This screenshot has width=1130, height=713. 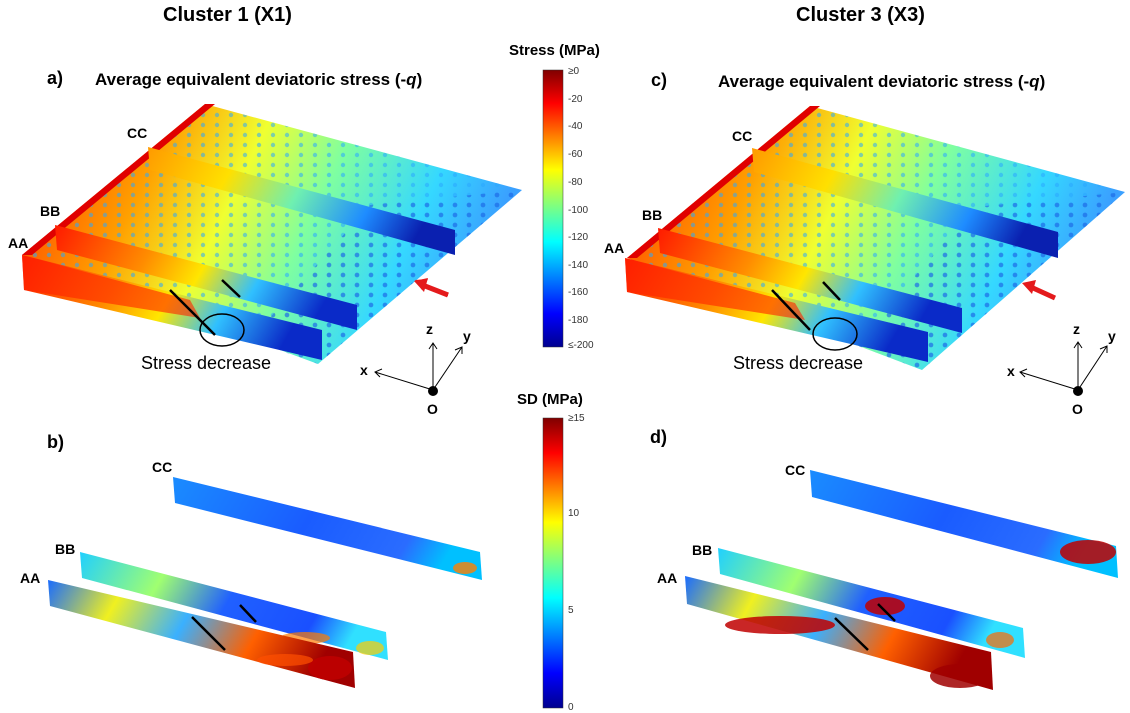 What do you see at coordinates (55, 78) in the screenshot?
I see `panel-a-label: a)` at bounding box center [55, 78].